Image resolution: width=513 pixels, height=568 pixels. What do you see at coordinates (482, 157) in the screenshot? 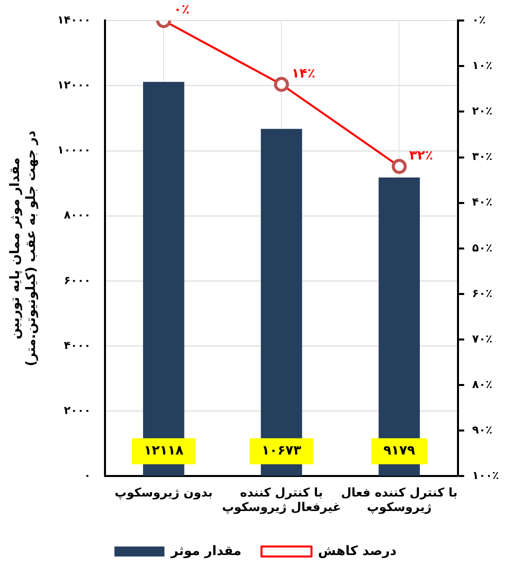
I see `y2-tick-label: ۳۰٪` at bounding box center [482, 157].